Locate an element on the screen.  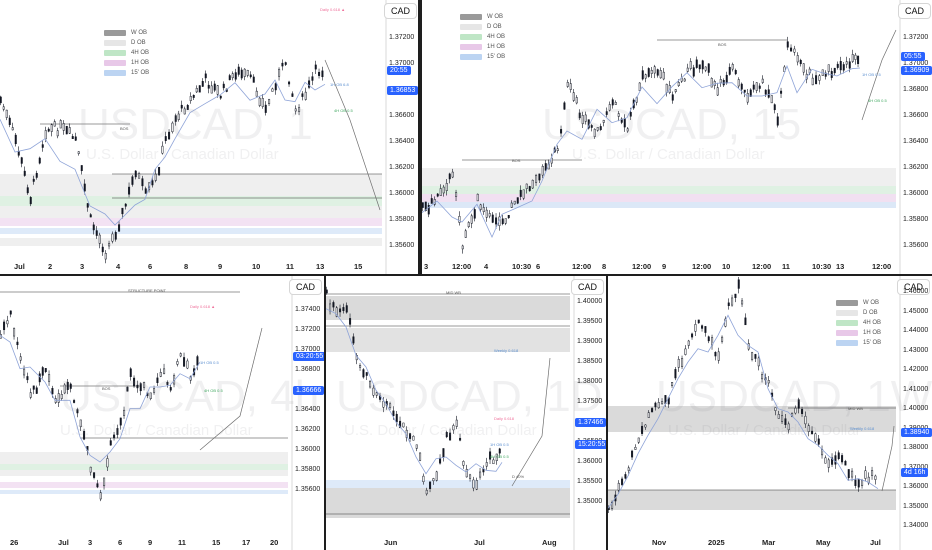
price-tag: 15:20:55 is located at coordinates (590, 444).